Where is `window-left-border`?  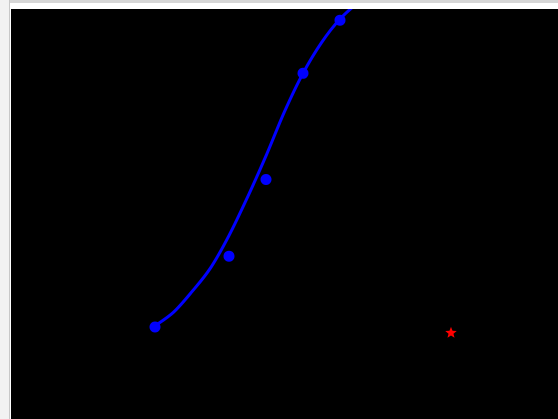 window-left-border is located at coordinates (5, 209).